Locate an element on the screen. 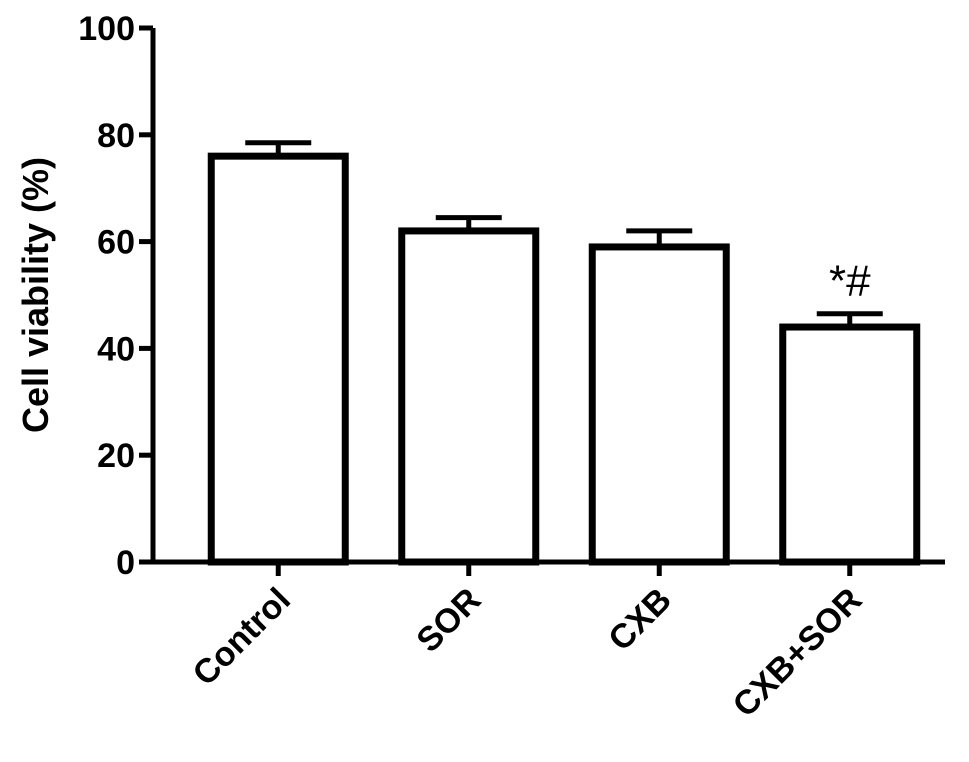  x-tick-label: SOR is located at coordinates (448, 620).